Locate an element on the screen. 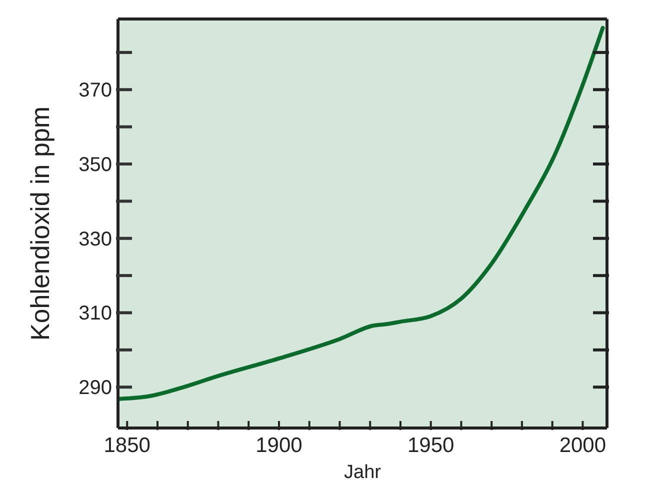 The image size is (666, 496). x-axis-title: Jahr is located at coordinates (363, 472).